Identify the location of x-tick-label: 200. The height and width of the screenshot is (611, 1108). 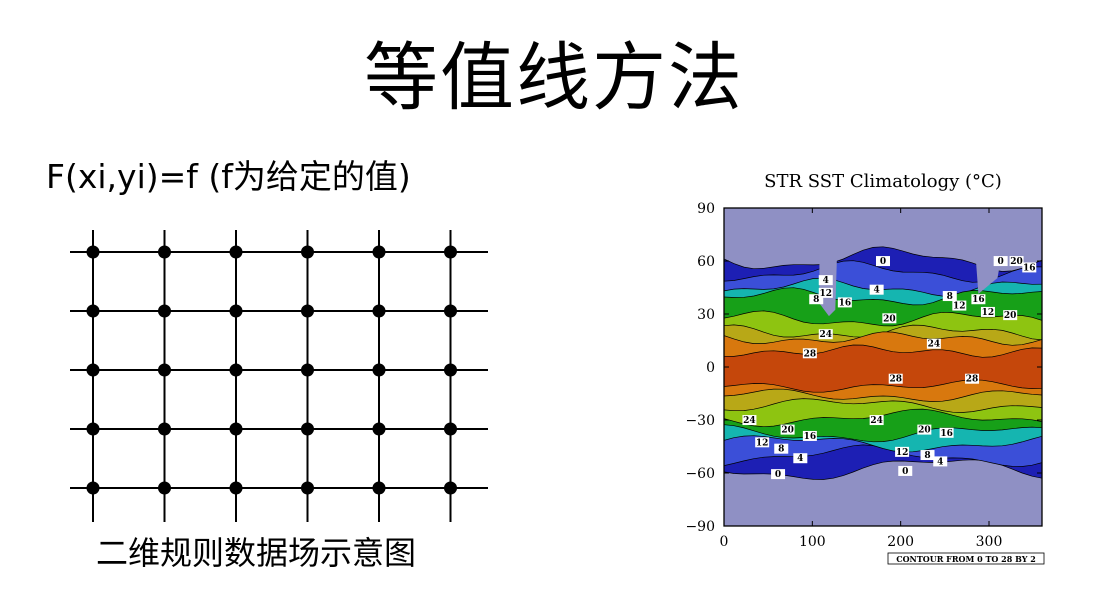
(900, 542).